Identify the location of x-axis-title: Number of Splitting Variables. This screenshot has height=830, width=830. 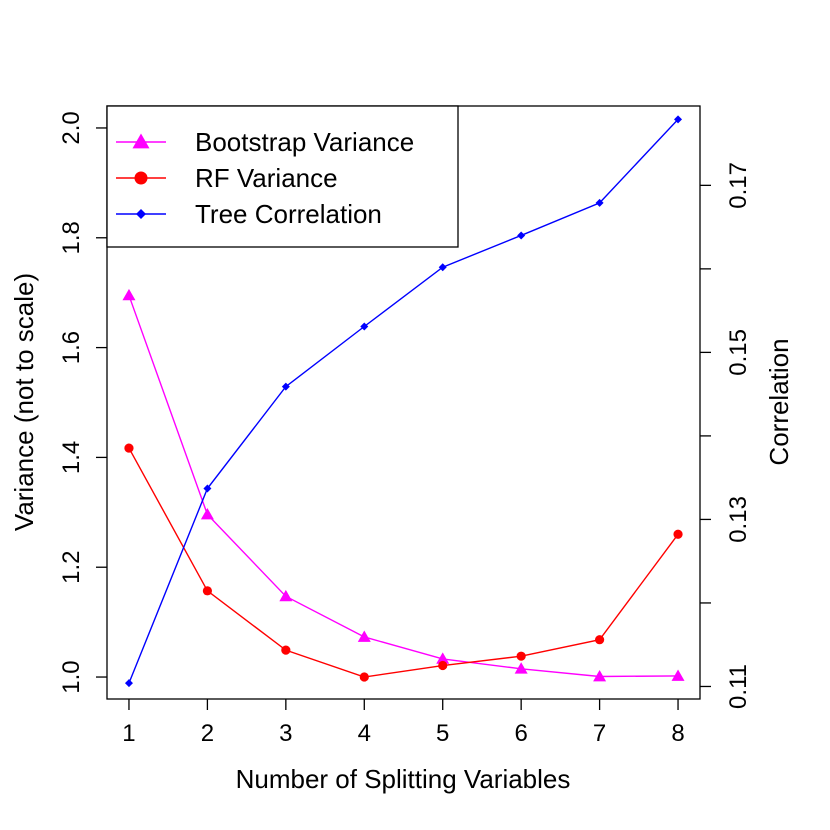
(403, 779).